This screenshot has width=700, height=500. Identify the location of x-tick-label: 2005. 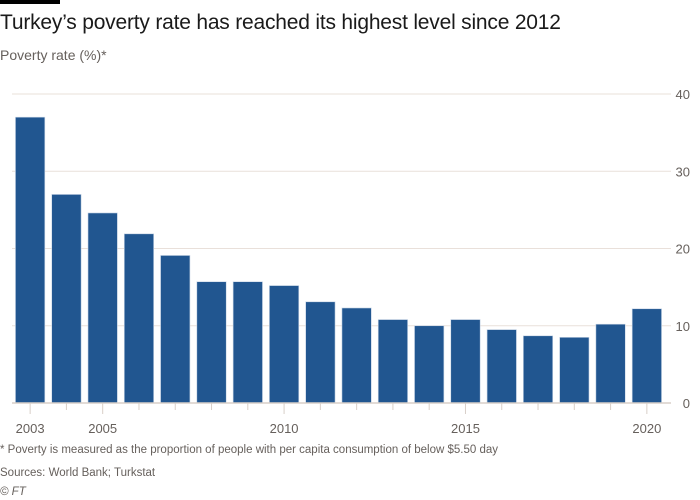
(102, 428).